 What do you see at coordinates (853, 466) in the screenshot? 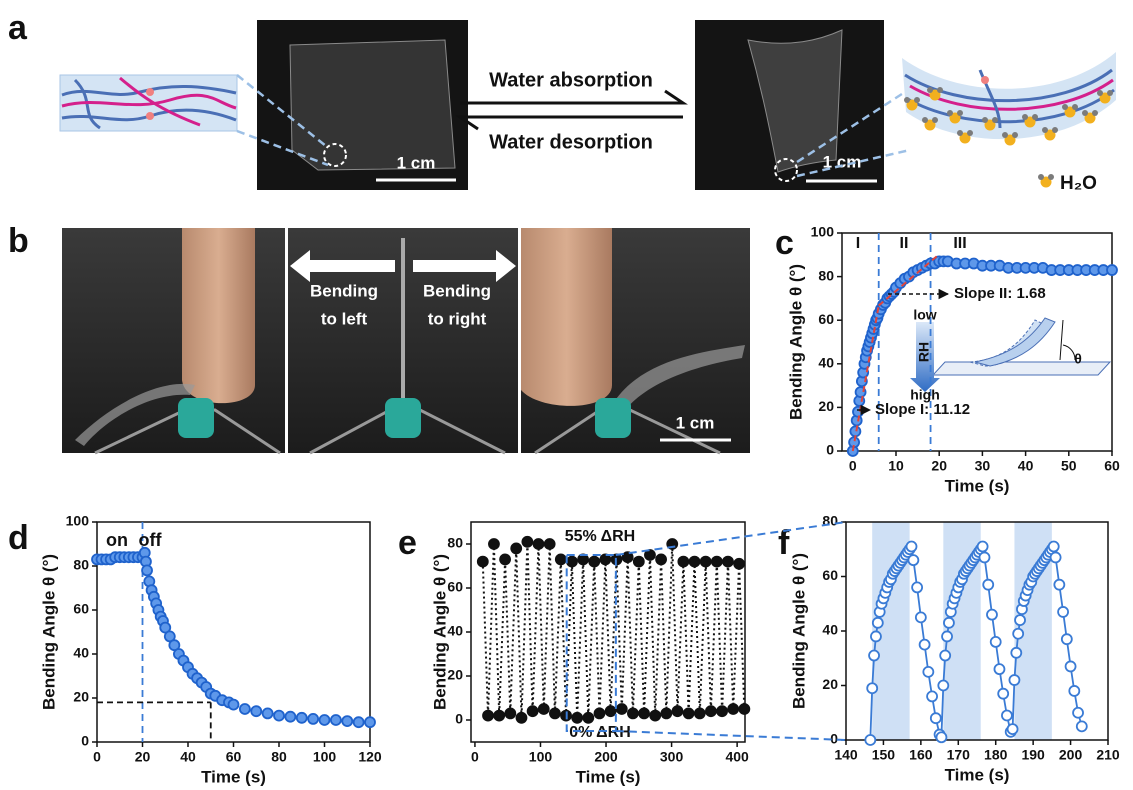
I see `x-tick-label: 0` at bounding box center [853, 466].